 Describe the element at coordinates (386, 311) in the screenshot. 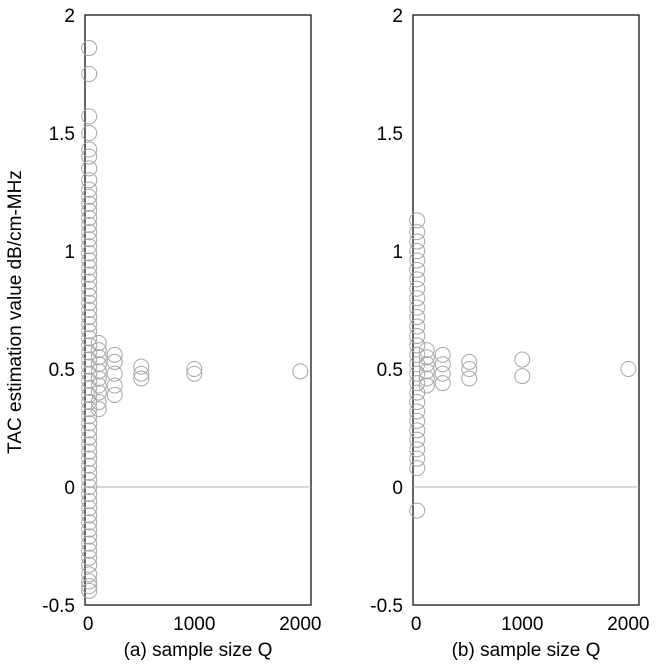

I see `y-ticks-b: -0.5 0 0.5 1 1.5 2` at that location.